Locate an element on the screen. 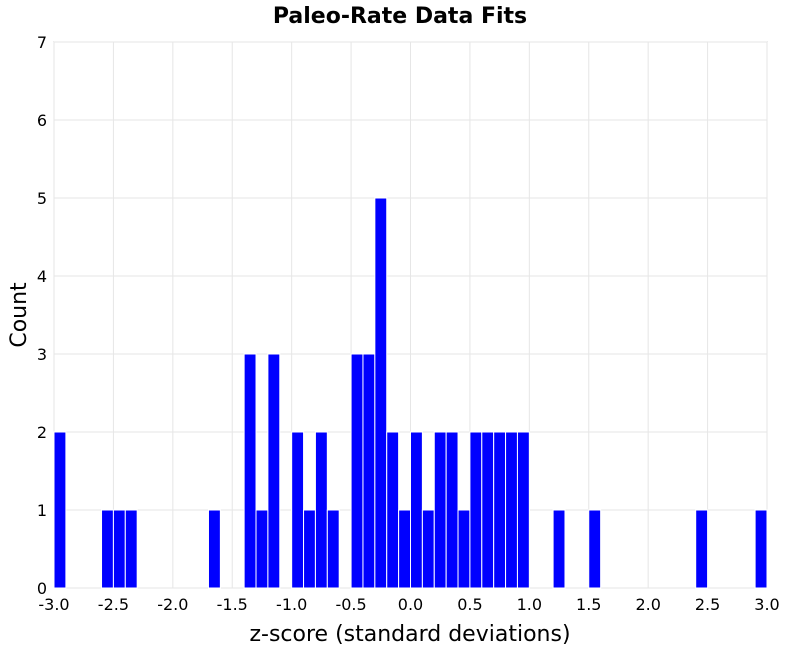 The image size is (800, 650). x-tick-label: 3.0 is located at coordinates (766, 604).